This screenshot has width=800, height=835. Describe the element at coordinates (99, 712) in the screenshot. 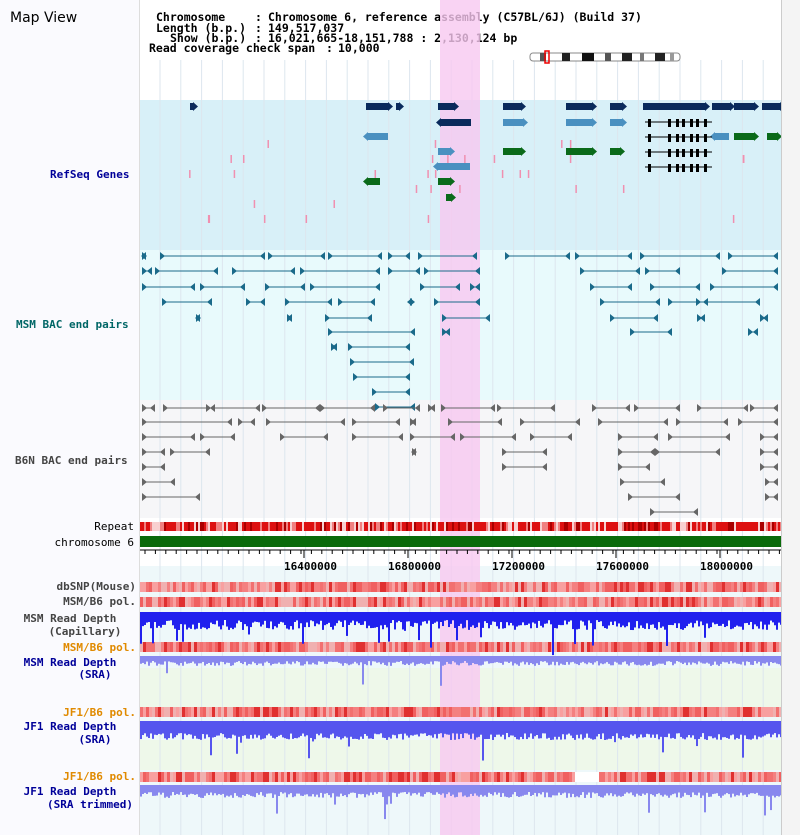

I see `track-label-jf1-b6-pol-sra: JF1/B6 pol.` at that location.